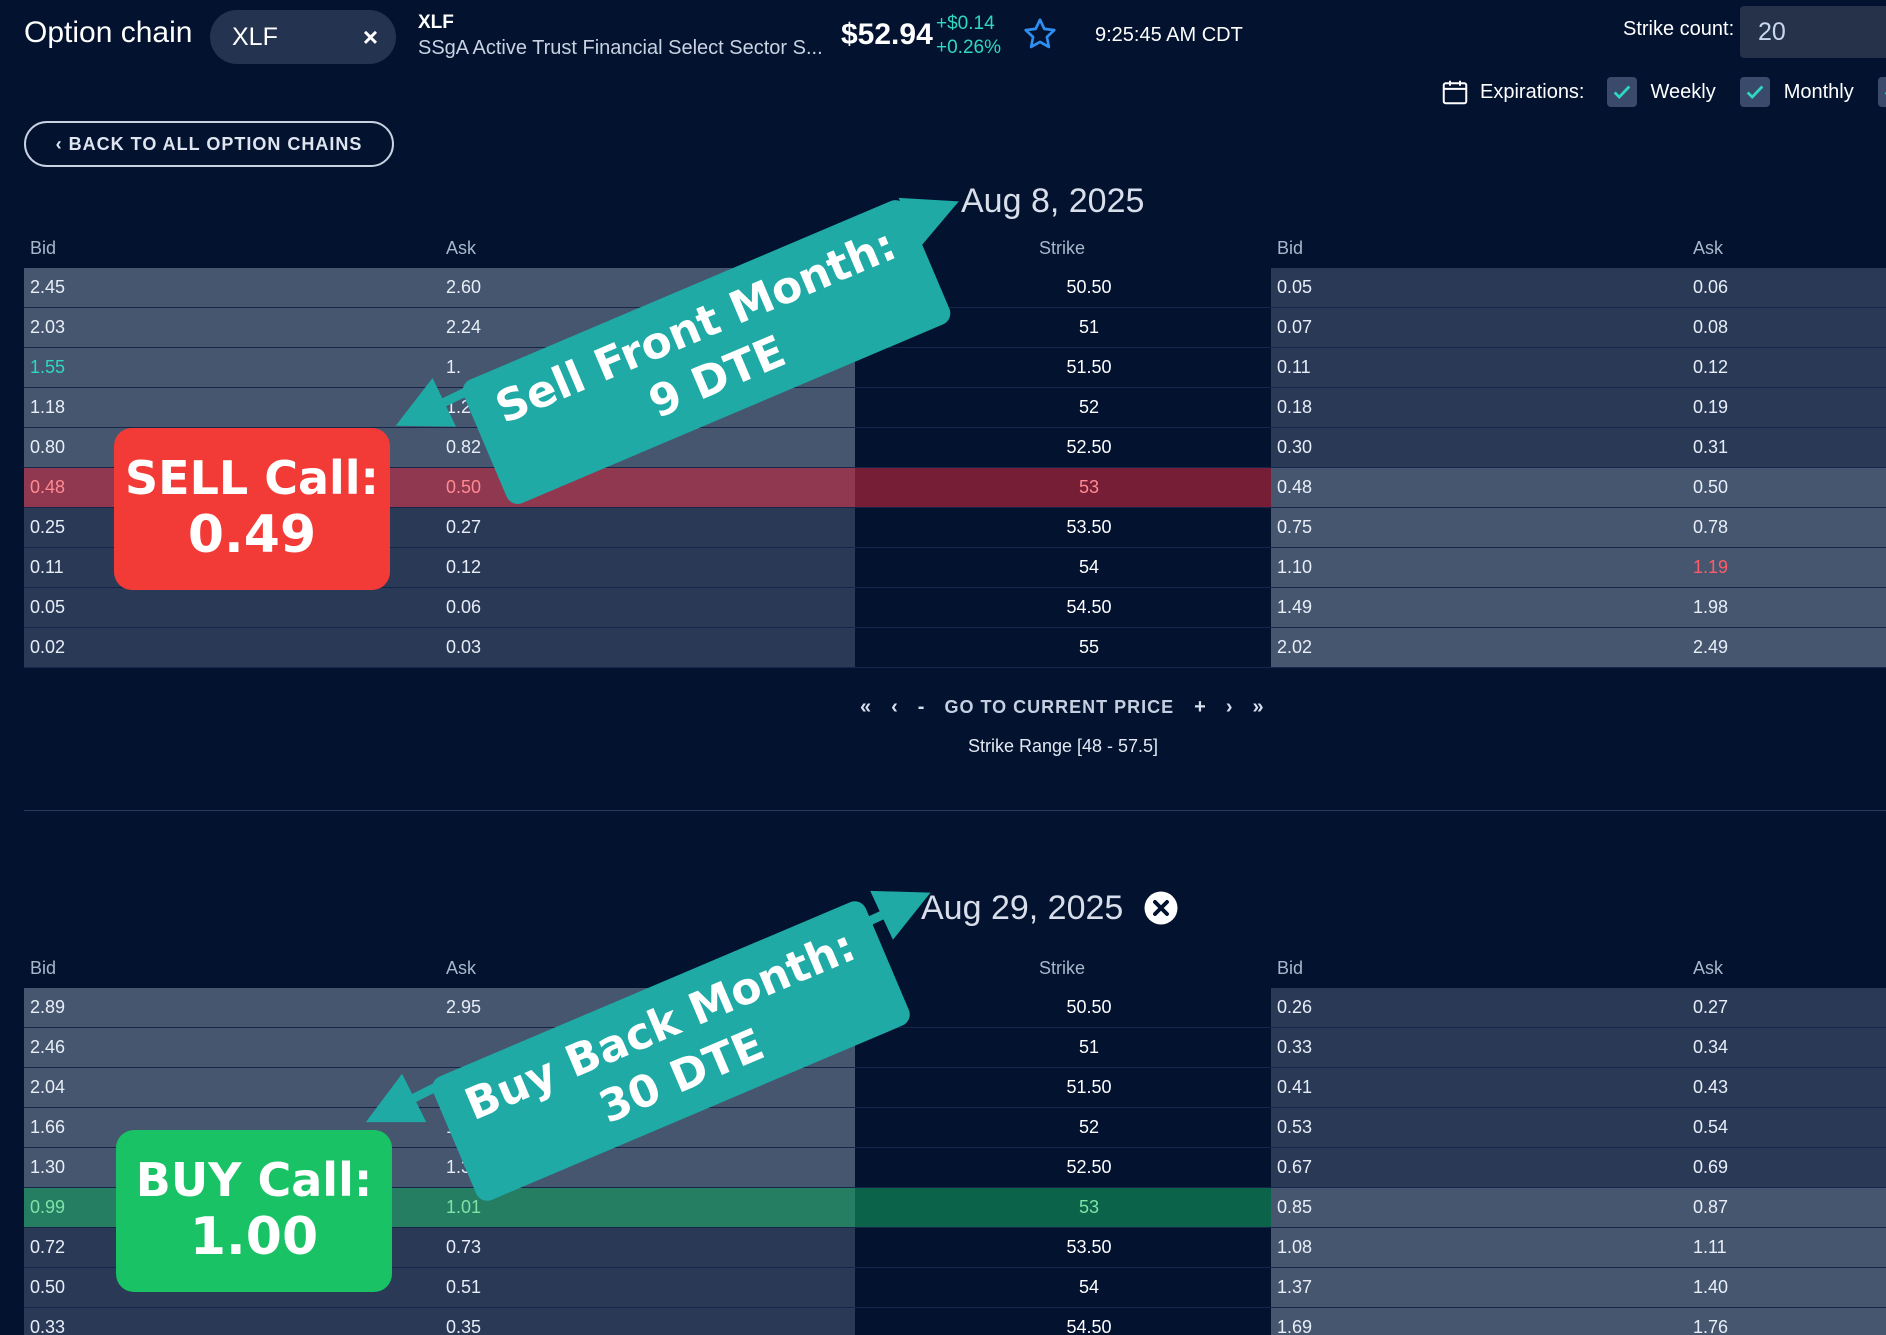 The width and height of the screenshot is (1886, 1335). Describe the element at coordinates (1754, 92) in the screenshot. I see `monthly-checkbox` at that location.